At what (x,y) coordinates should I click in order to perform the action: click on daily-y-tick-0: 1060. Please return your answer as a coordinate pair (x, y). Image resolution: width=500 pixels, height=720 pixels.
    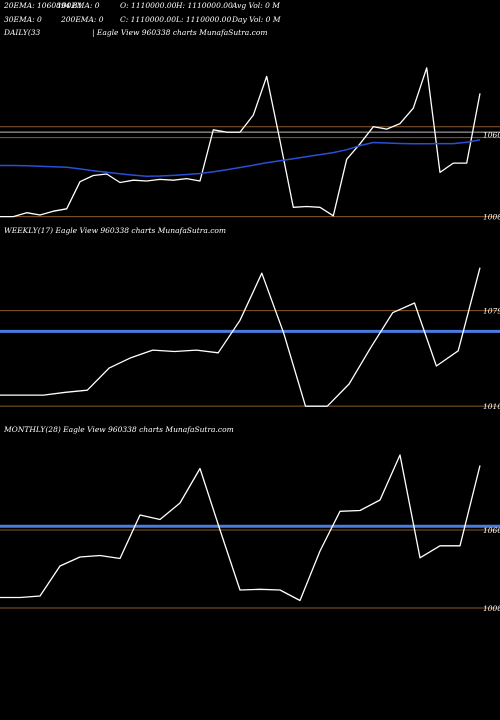
    Looking at the image, I should click on (491, 135).